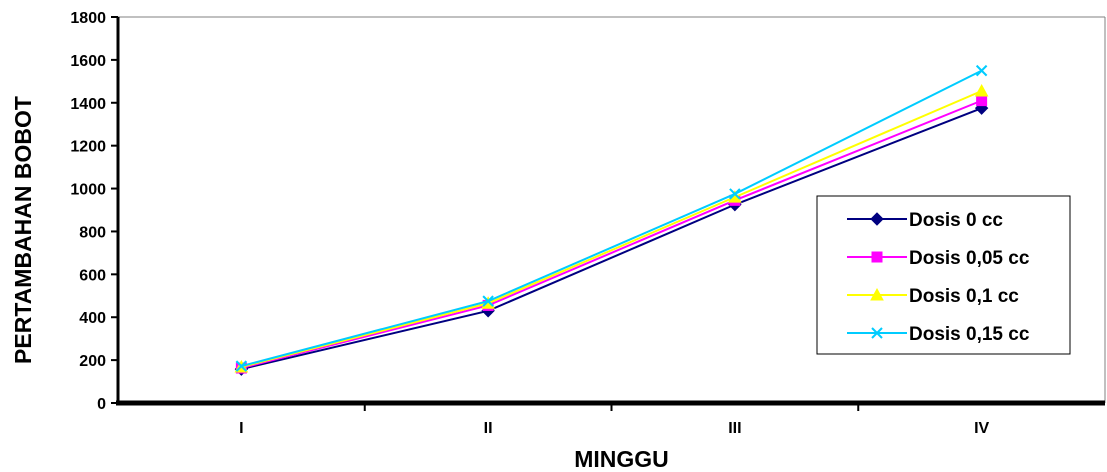  What do you see at coordinates (734, 428) in the screenshot?
I see `x-tick-label: III` at bounding box center [734, 428].